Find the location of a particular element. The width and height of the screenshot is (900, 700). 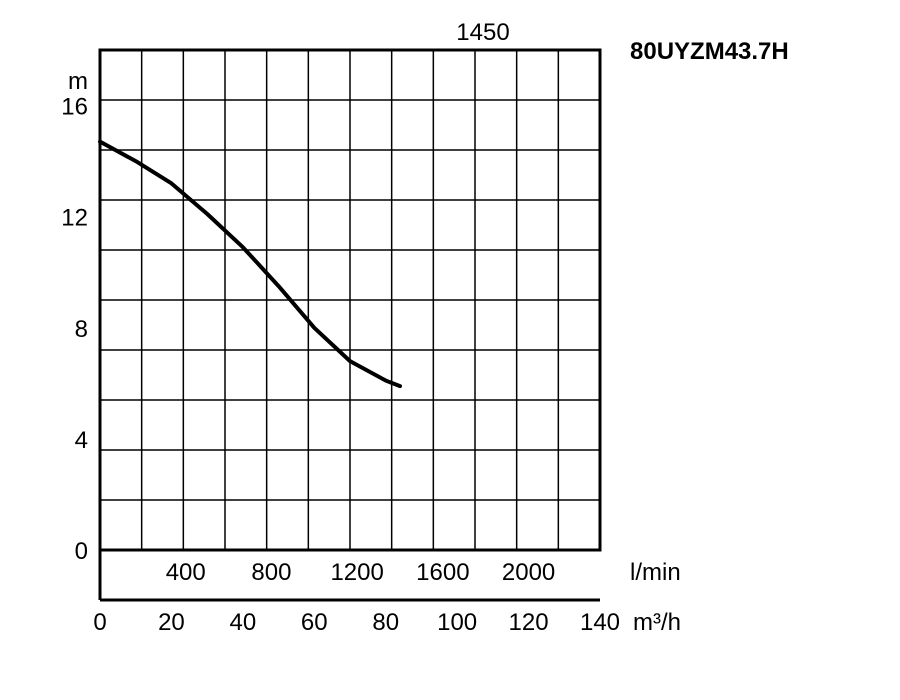

y-tick-label: 12 is located at coordinates (74, 218).